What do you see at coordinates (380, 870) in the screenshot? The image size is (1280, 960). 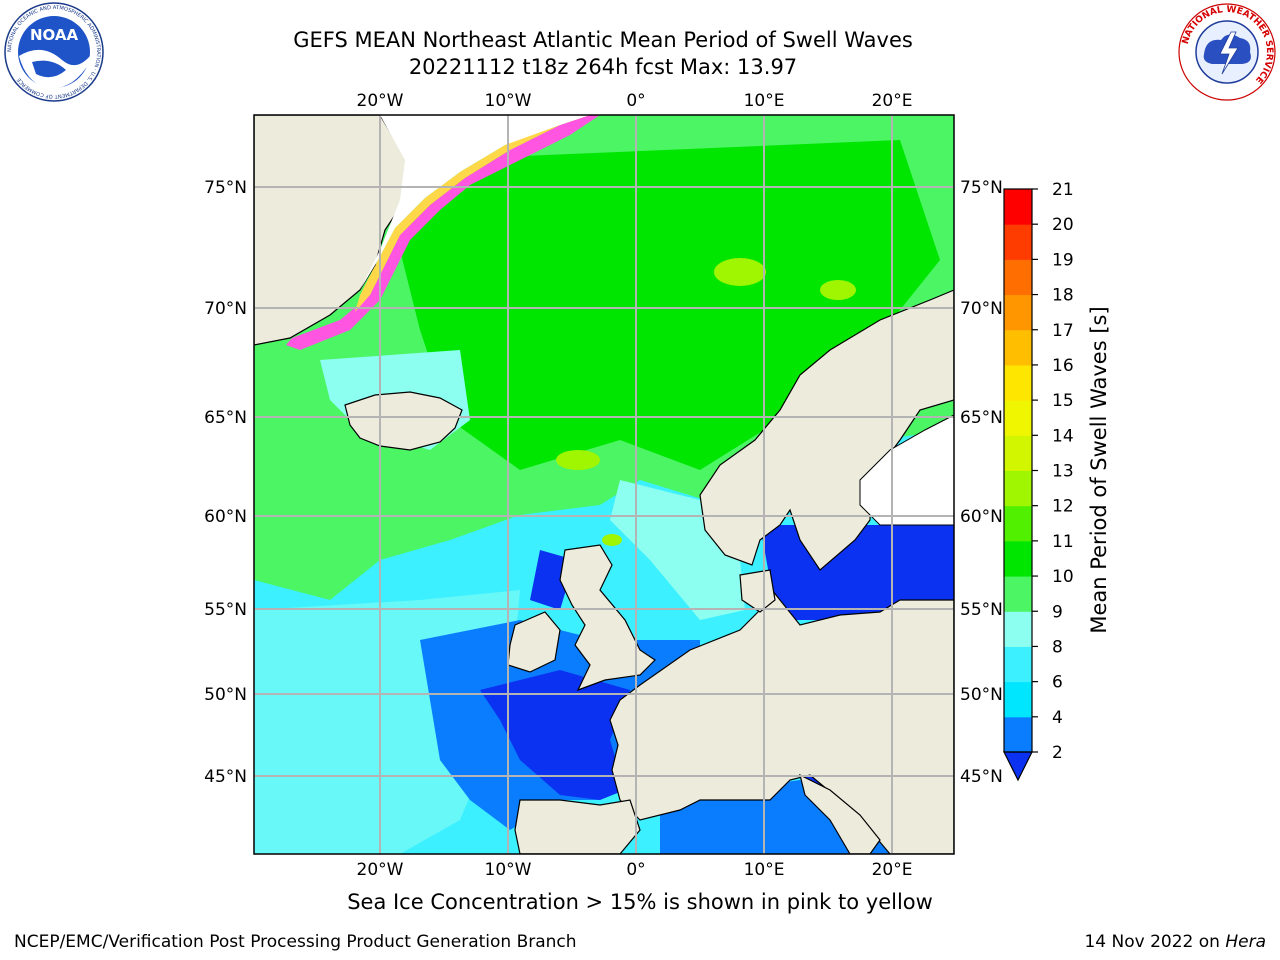 I see `lon-label-bottom: 20°W` at bounding box center [380, 870].